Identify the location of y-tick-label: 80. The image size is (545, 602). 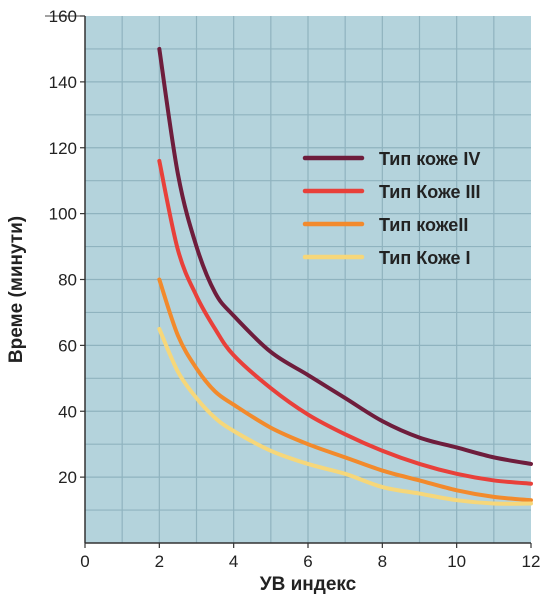
(67, 280).